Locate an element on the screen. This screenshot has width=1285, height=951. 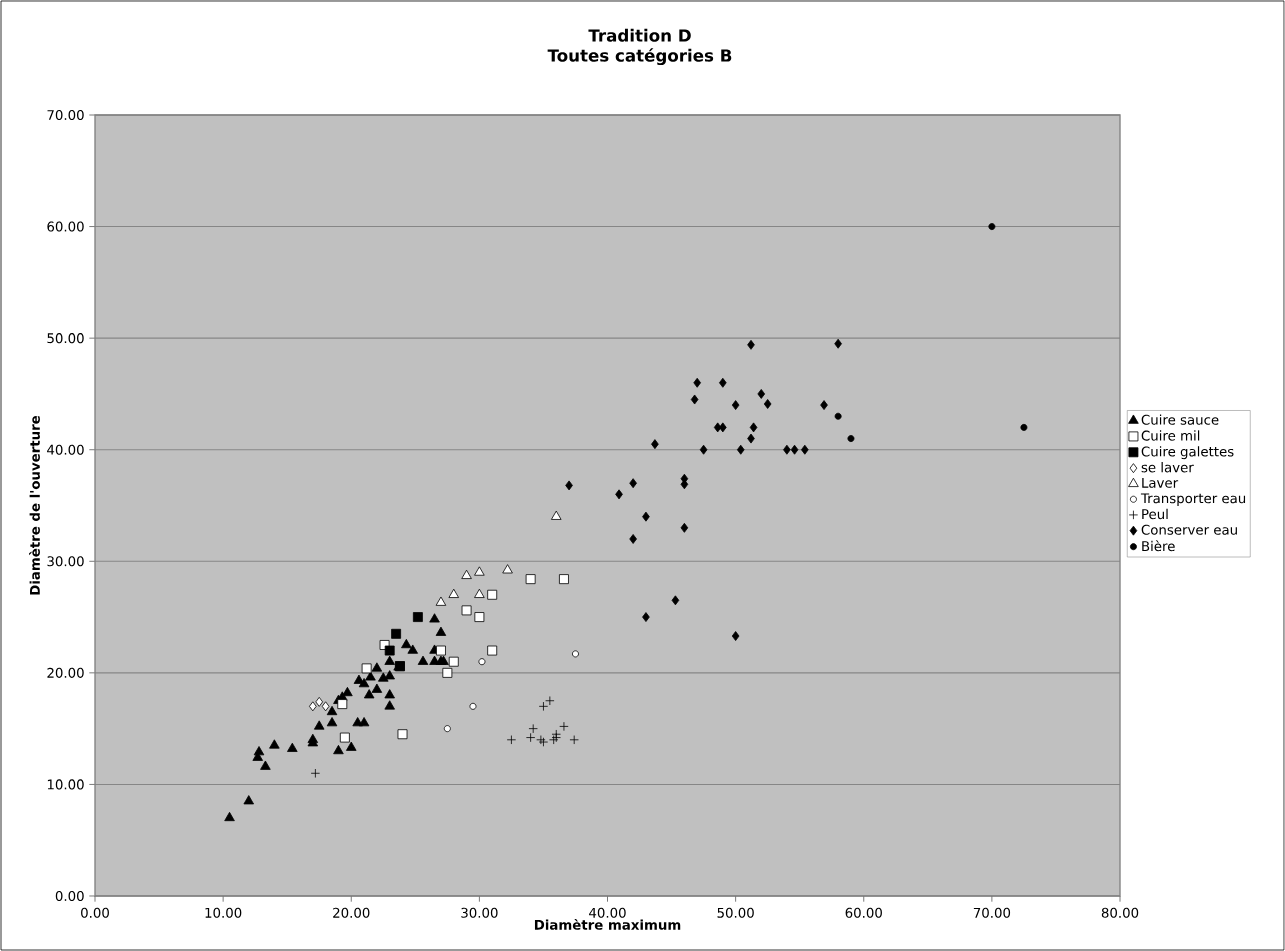
x-tick-label: 40.00 is located at coordinates (607, 912).